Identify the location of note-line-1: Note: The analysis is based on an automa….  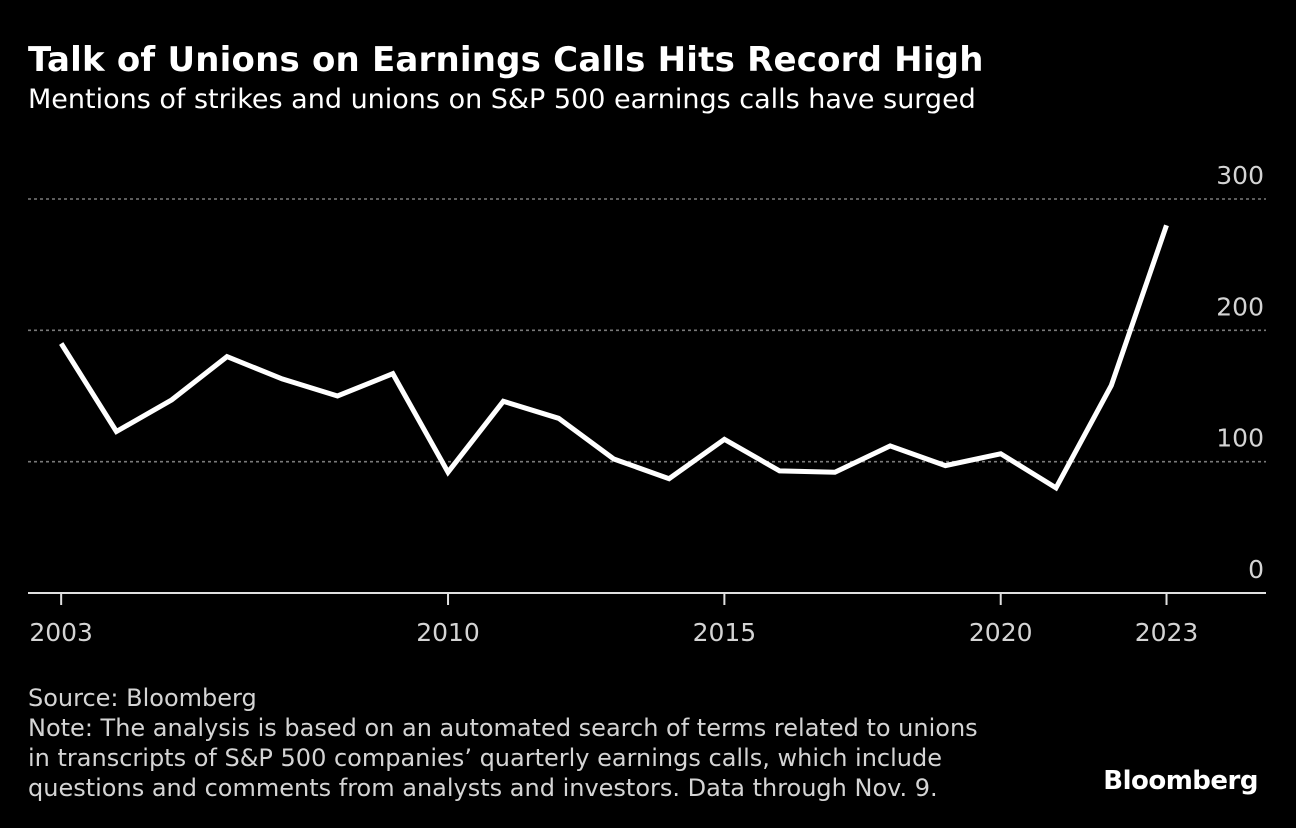
(503, 728).